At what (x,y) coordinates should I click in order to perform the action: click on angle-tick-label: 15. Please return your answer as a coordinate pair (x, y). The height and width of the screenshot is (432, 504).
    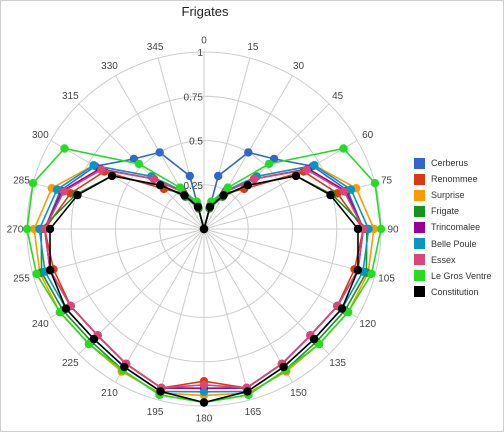
    Looking at the image, I should click on (253, 47).